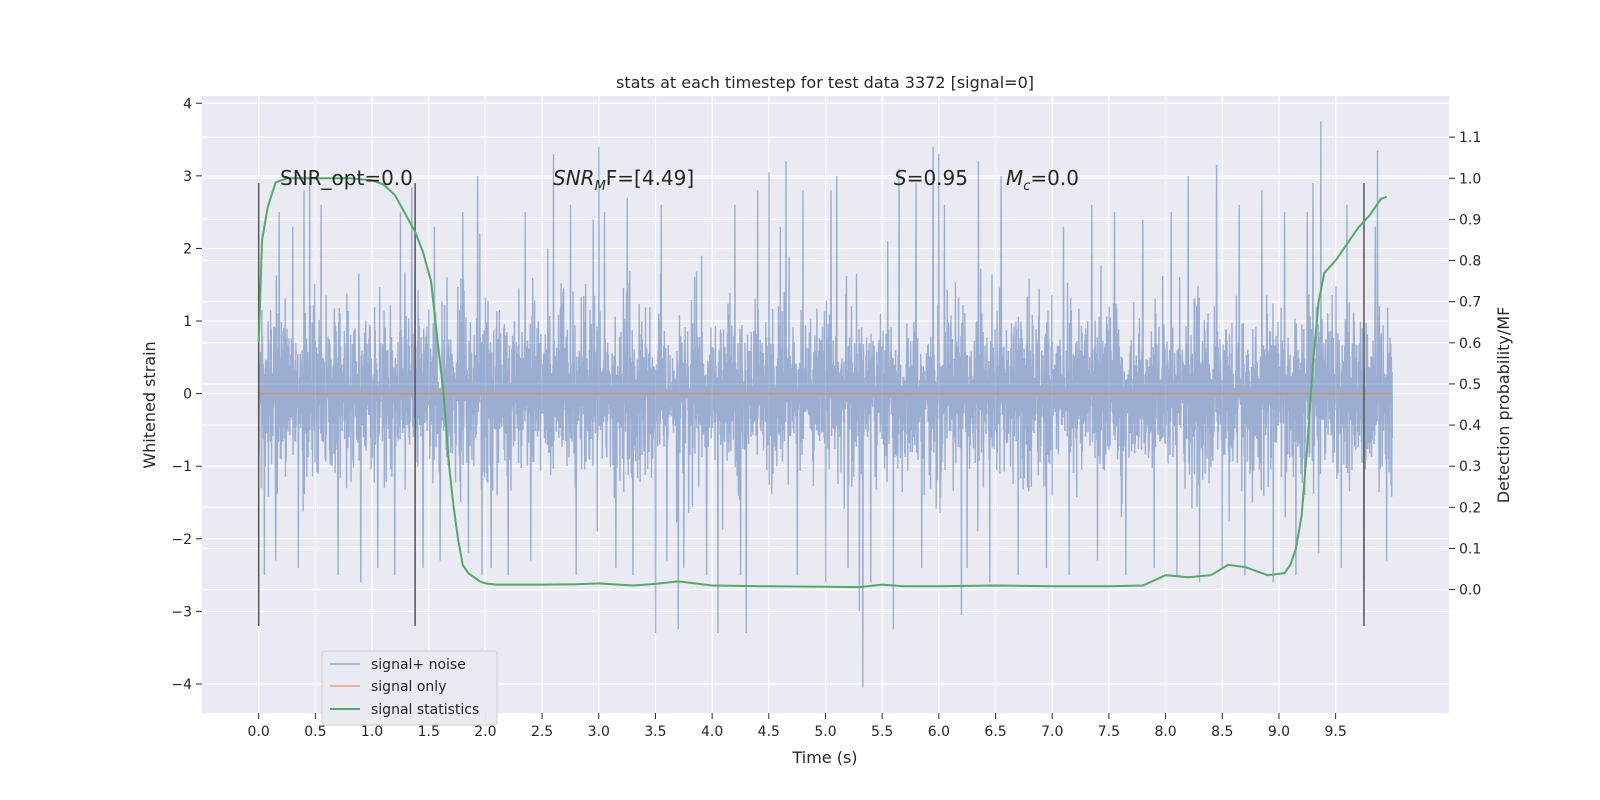 The width and height of the screenshot is (1600, 800). Describe the element at coordinates (181, 467) in the screenshot. I see `y-tick-label: −1` at that location.